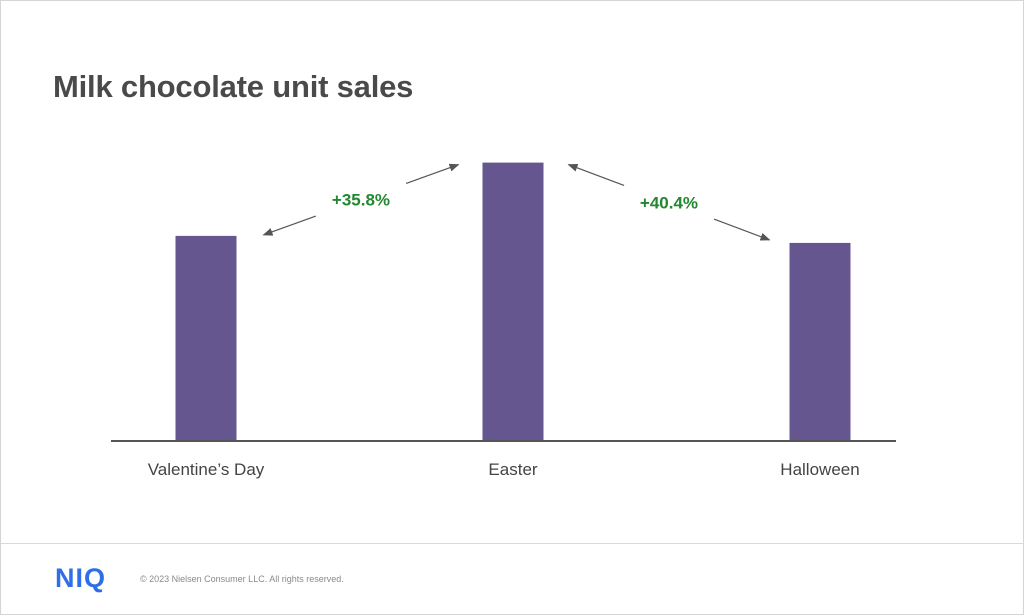 The height and width of the screenshot is (615, 1024). I want to click on footer-divider, so click(512, 543).